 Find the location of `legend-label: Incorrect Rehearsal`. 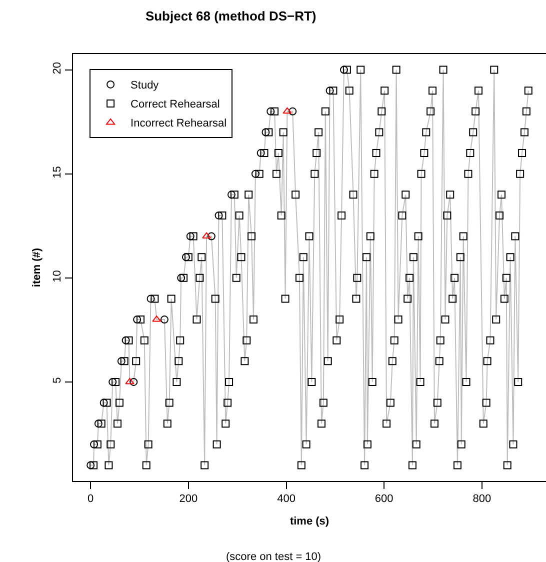

legend-label: Incorrect Rehearsal is located at coordinates (178, 124).